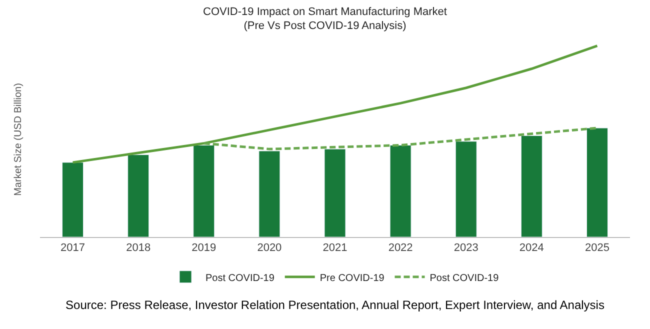  What do you see at coordinates (466, 248) in the screenshot?
I see `x-tick-label: 2023` at bounding box center [466, 248].